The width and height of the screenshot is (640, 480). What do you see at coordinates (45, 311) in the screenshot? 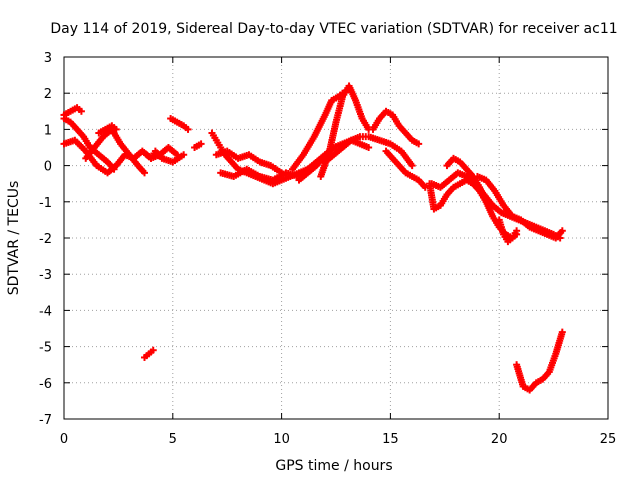
I see `y-tick-label: -4` at bounding box center [45, 311].